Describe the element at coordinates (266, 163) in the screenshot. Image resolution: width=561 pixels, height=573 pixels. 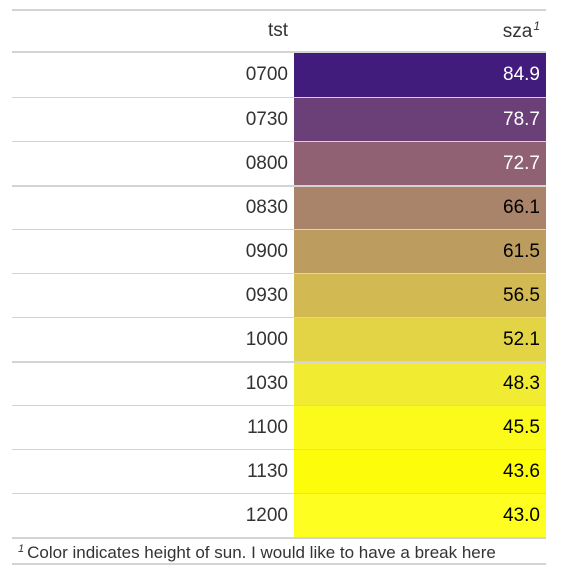
I see `cell-tst: 0800` at that location.